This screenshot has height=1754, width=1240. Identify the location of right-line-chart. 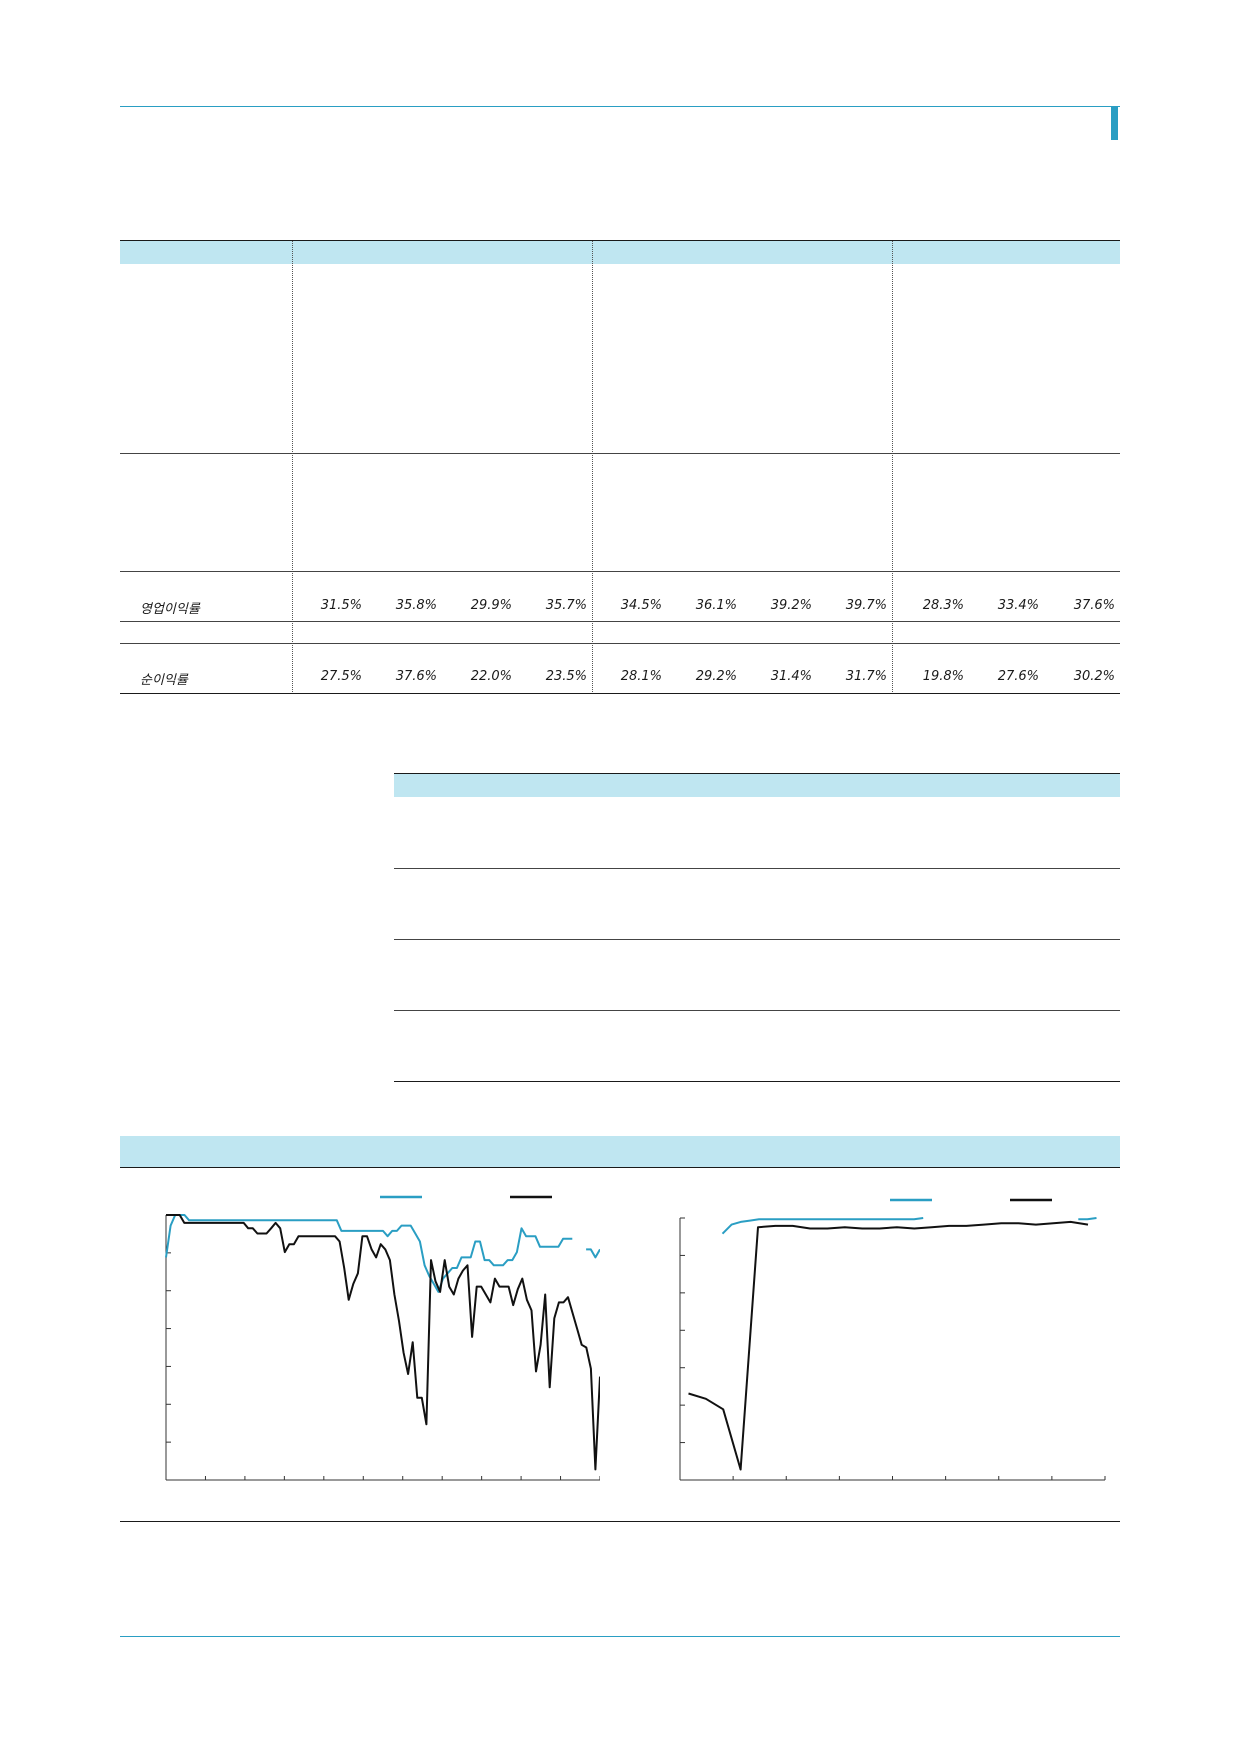
(892, 1339).